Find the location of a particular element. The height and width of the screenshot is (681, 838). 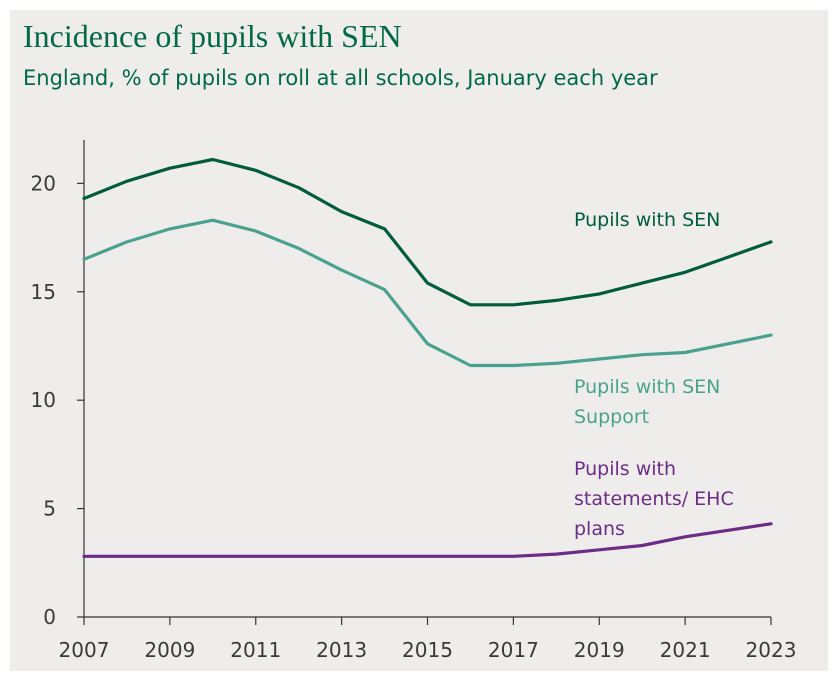

ehc-plans-line is located at coordinates (427, 540).